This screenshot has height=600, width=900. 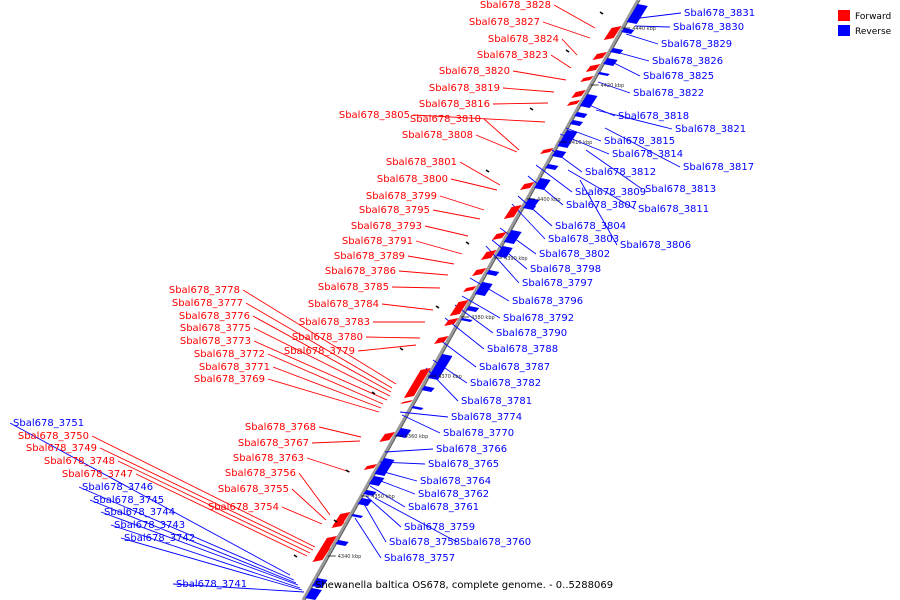 What do you see at coordinates (678, 76) in the screenshot?
I see `gene-label: Sbal678_3825` at bounding box center [678, 76].